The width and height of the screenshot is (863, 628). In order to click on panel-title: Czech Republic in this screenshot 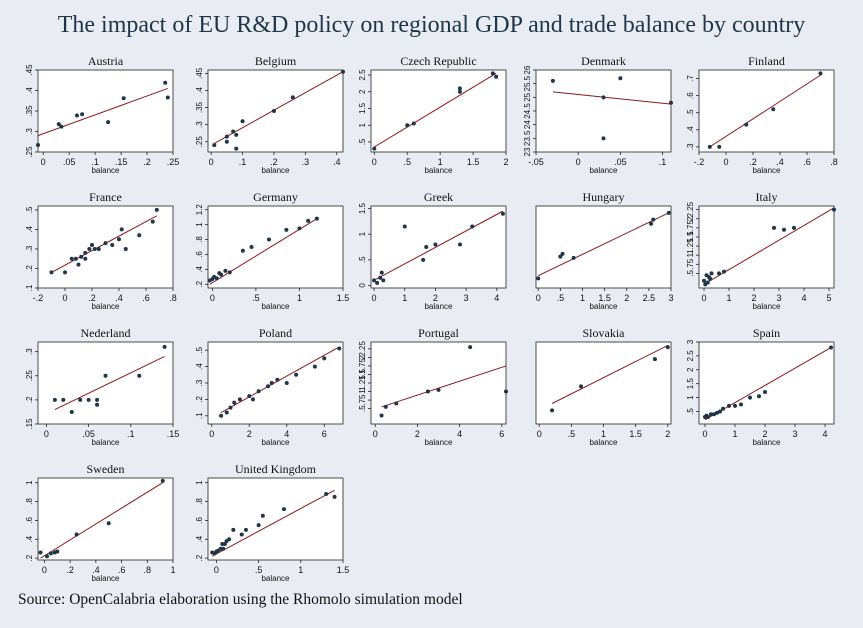, I will do `click(438, 61)`.